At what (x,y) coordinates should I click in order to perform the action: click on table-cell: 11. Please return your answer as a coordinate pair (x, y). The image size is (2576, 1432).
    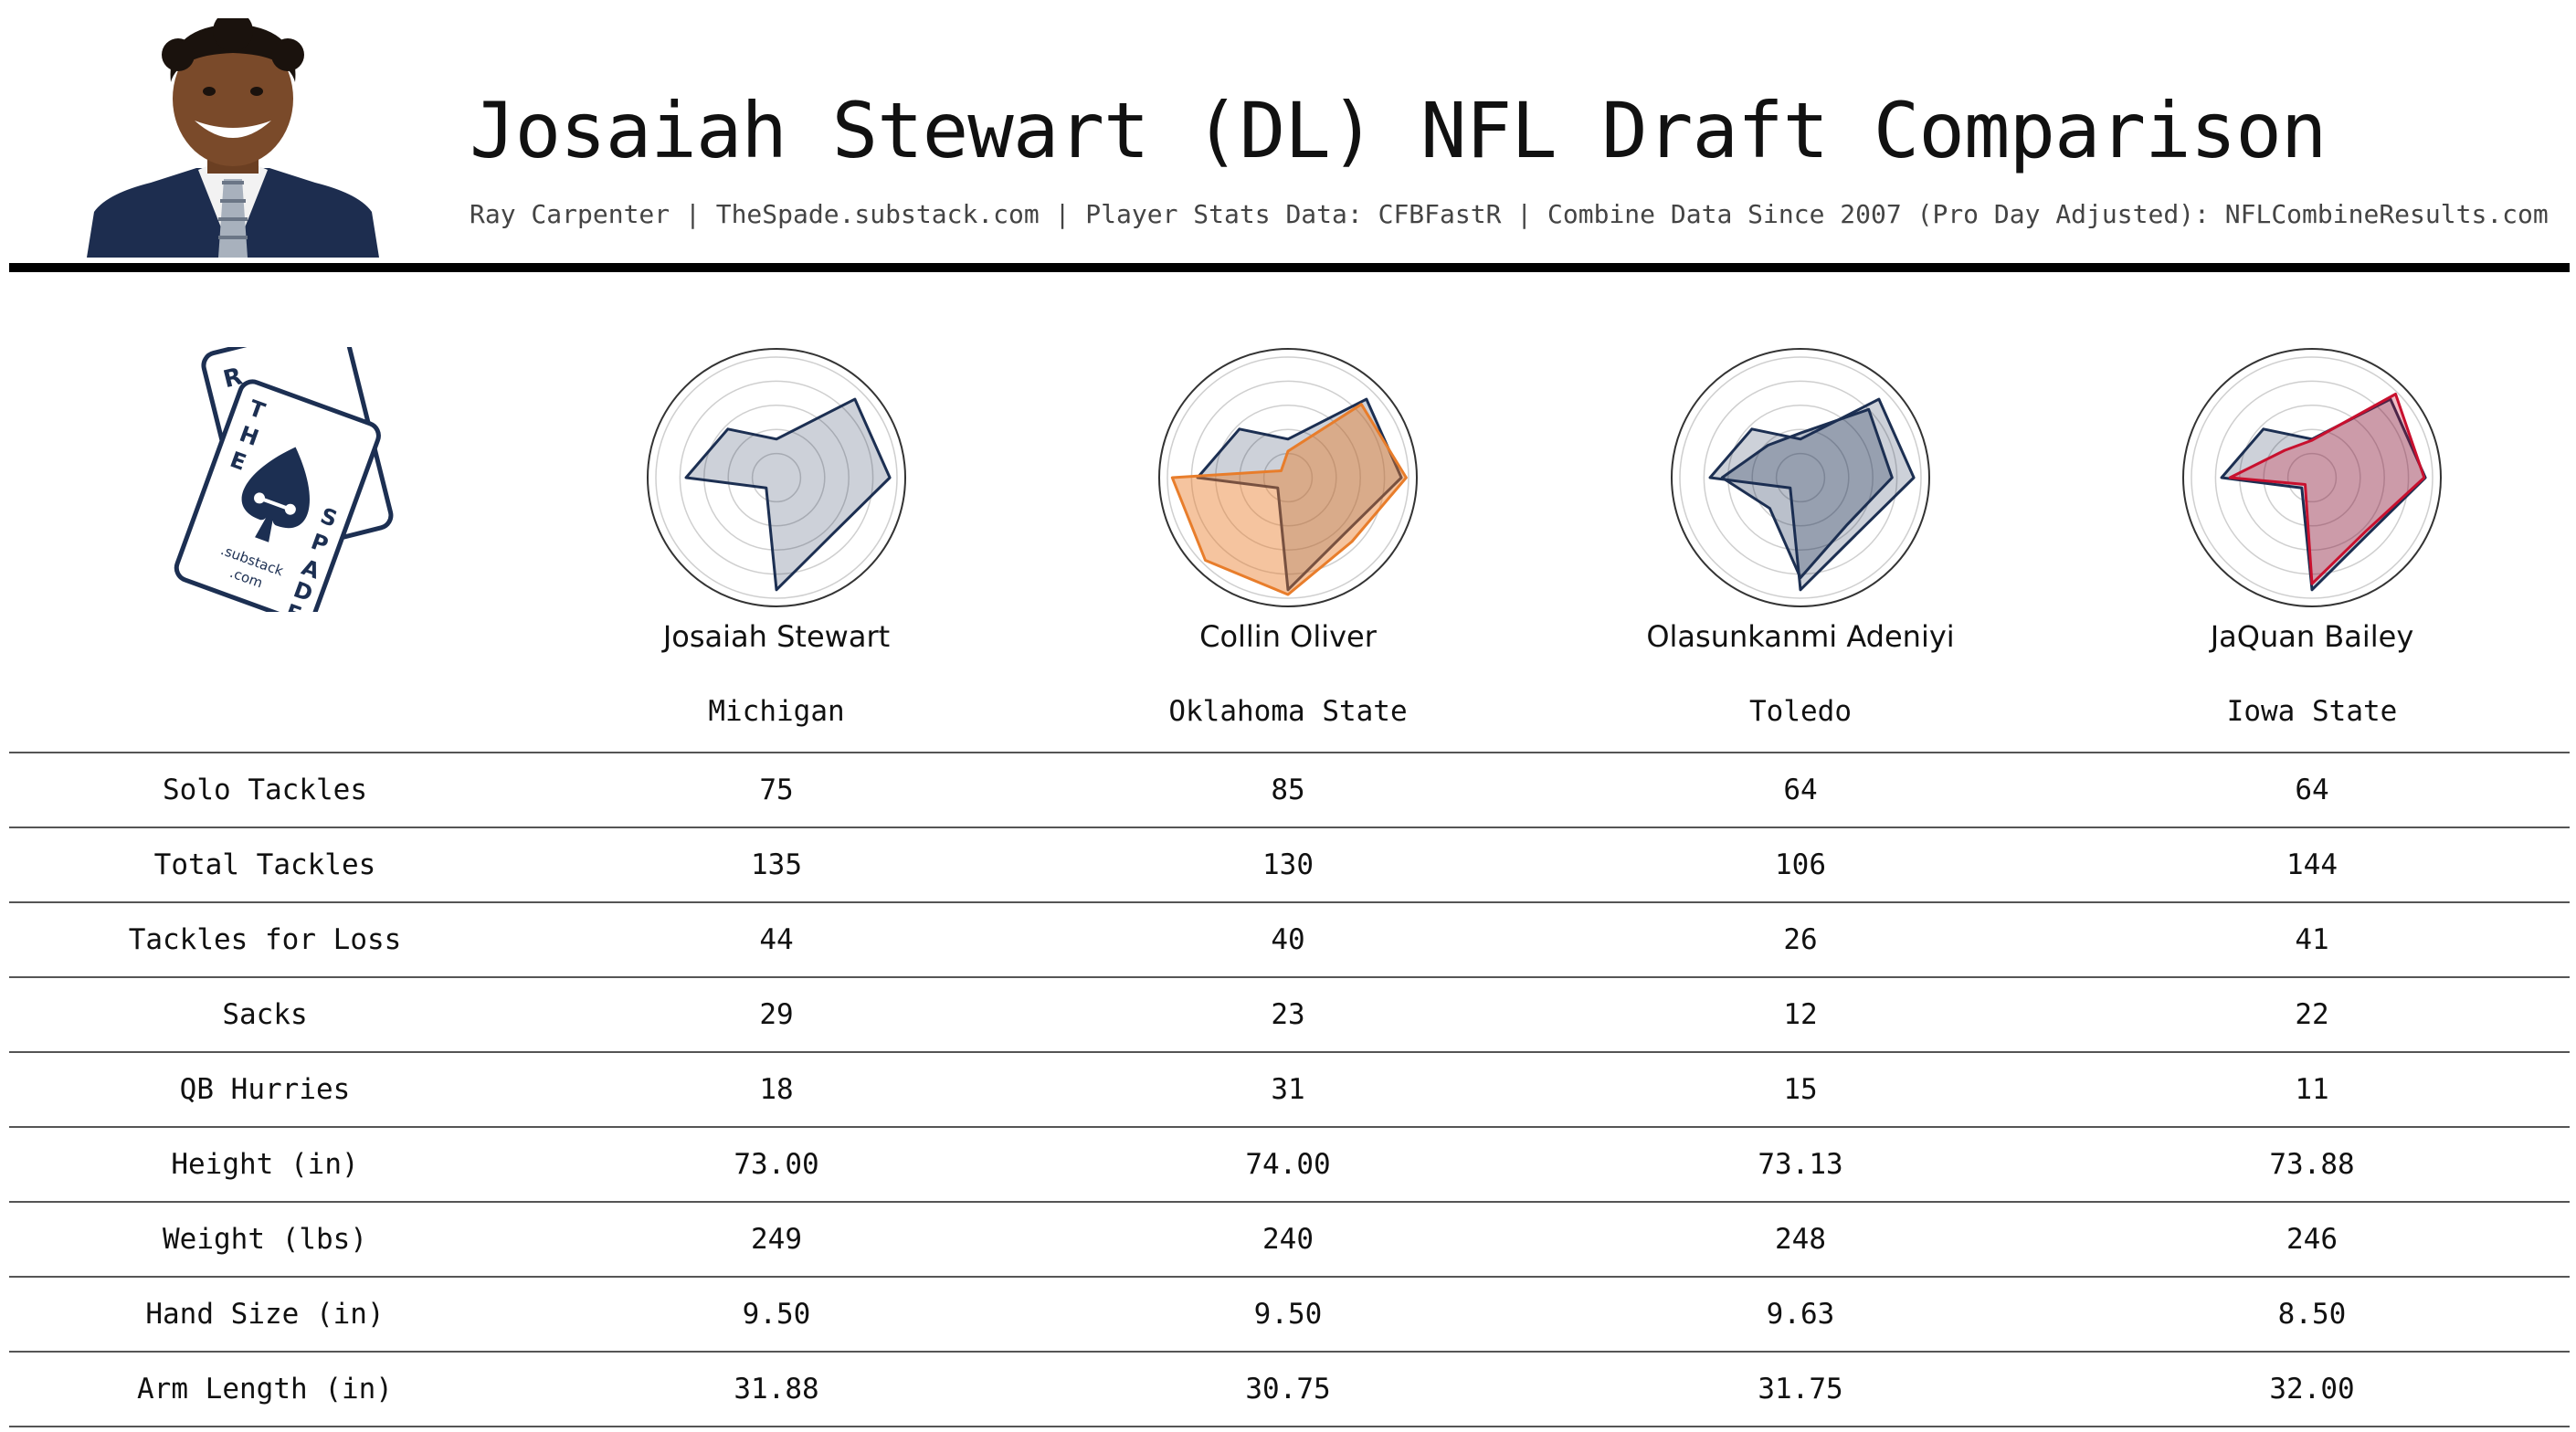
    Looking at the image, I should click on (2312, 1089).